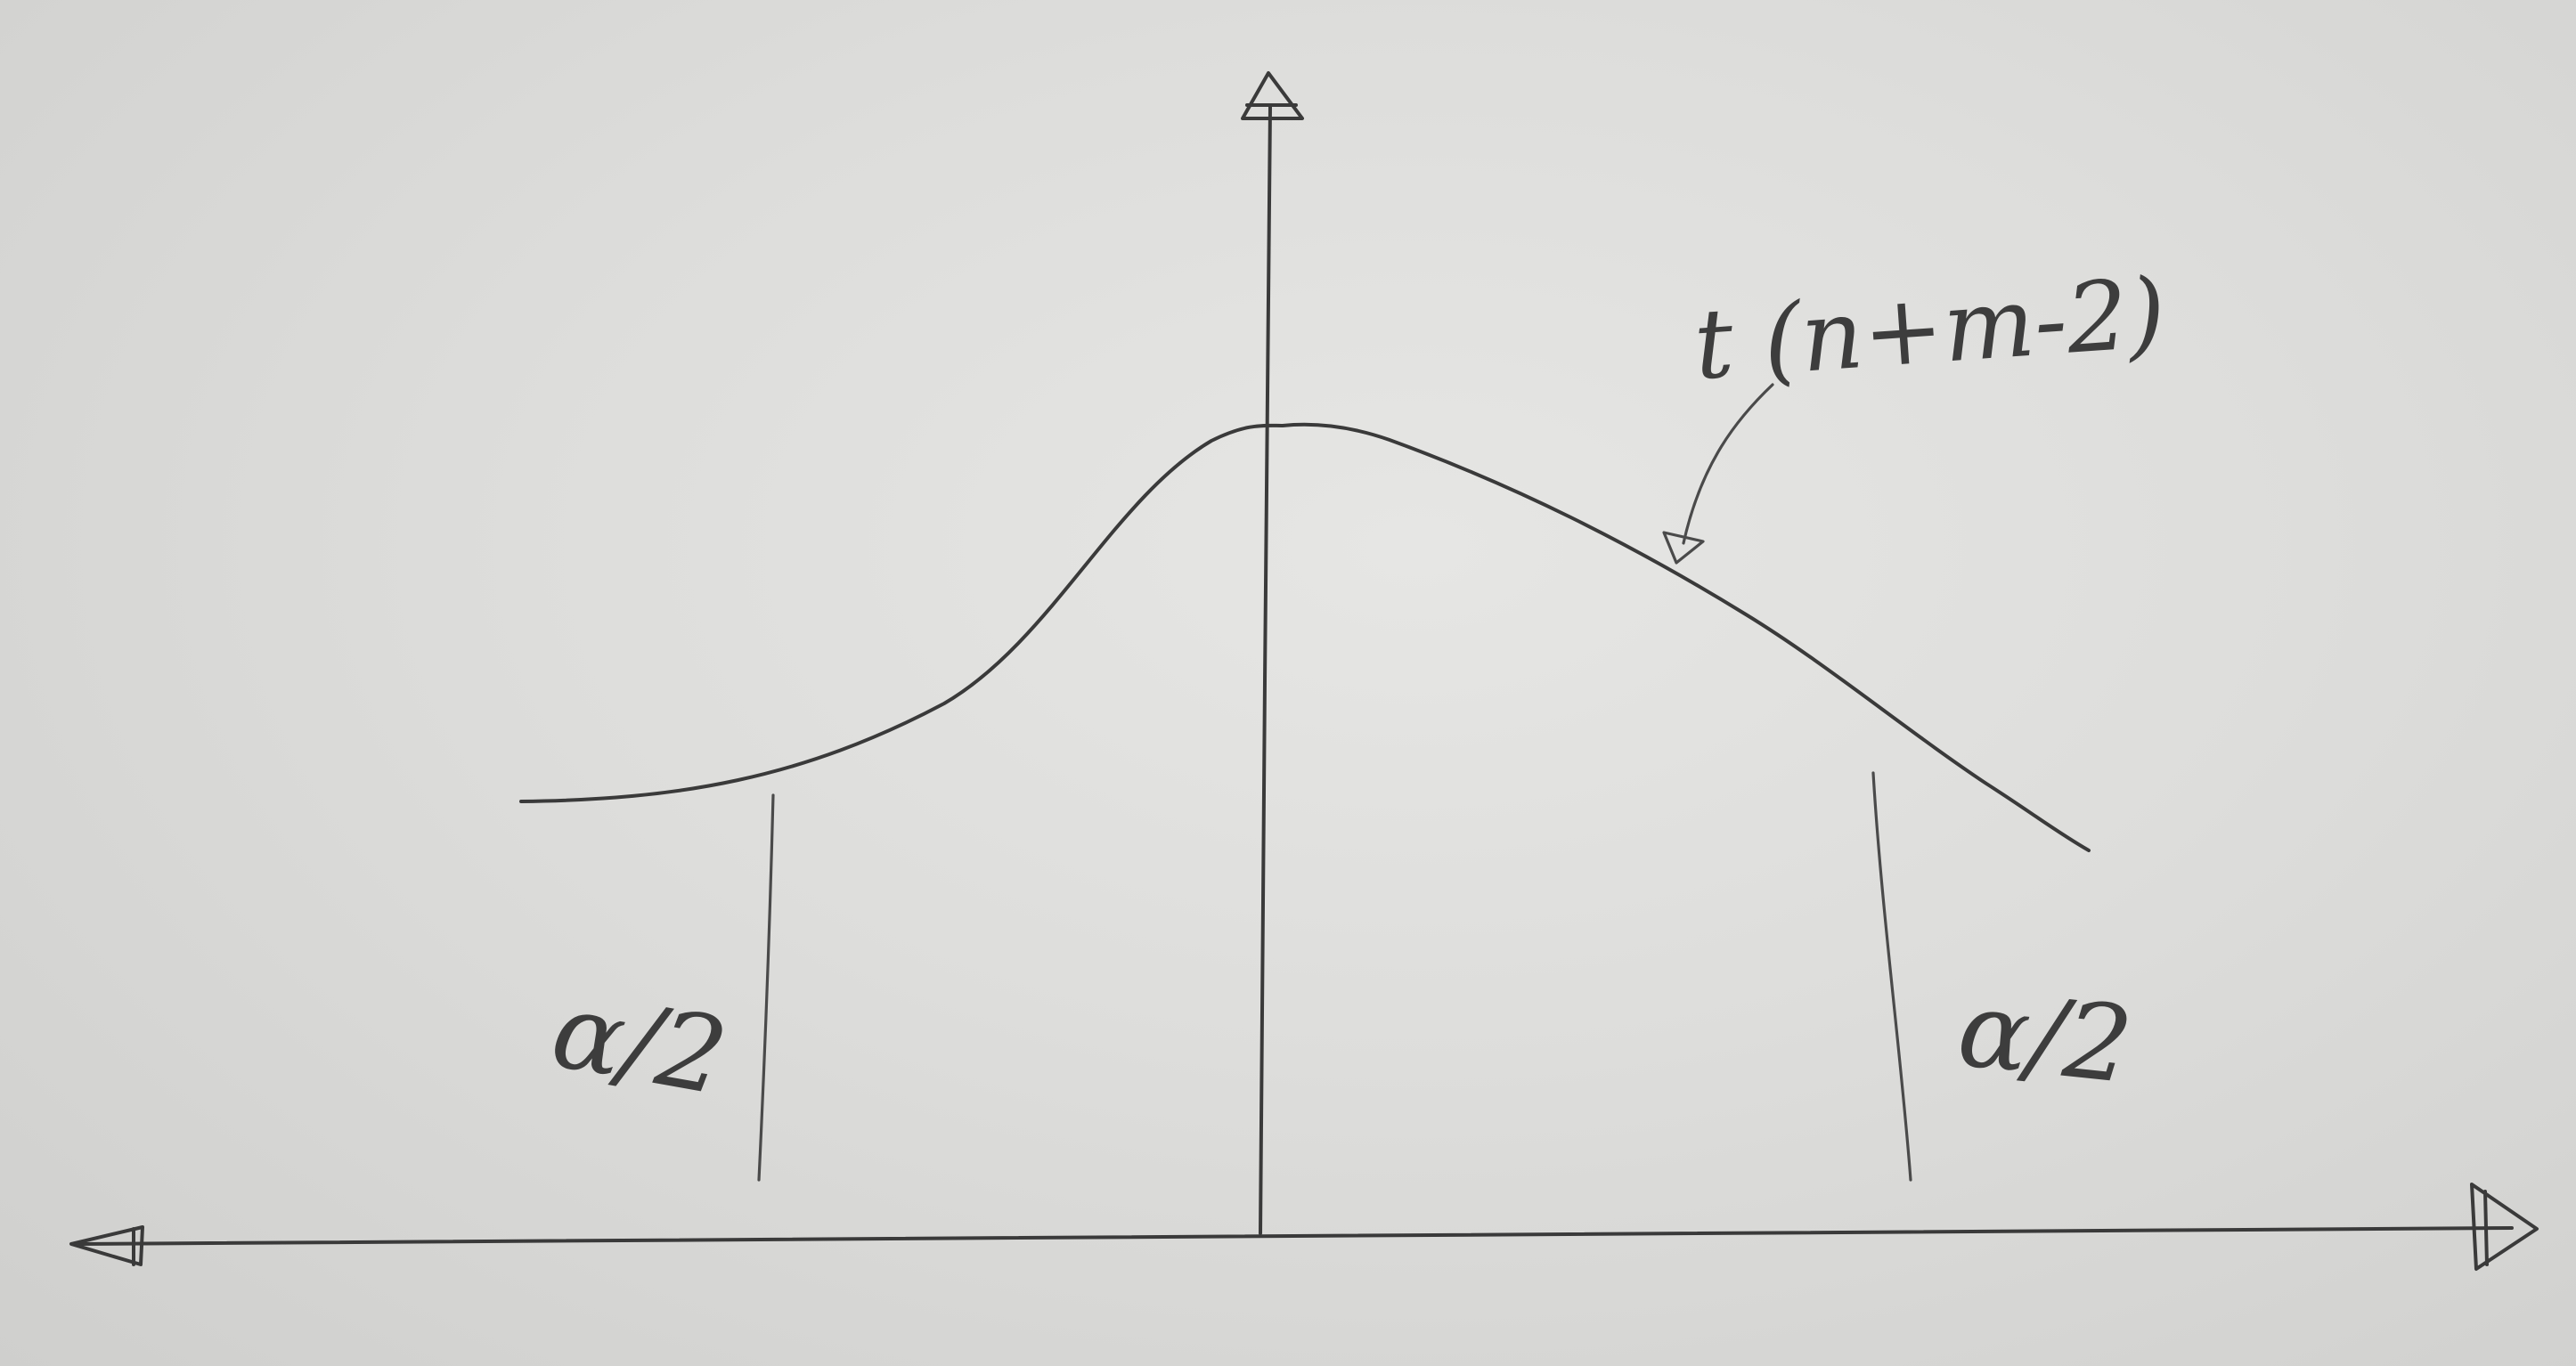 The height and width of the screenshot is (1366, 2576). I want to click on right-critical-line, so click(1891, 976).